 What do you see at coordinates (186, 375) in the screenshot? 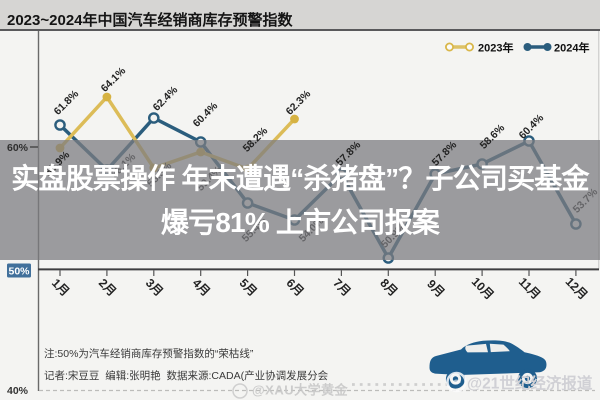
I see `svg-text:记者:宋豆豆 编辑:张明艳 数据来源:CADA(产业协调: 记者:宋豆豆 编辑:张明艳 数据来源:CADA(产业协调发展分会` at bounding box center [186, 375].